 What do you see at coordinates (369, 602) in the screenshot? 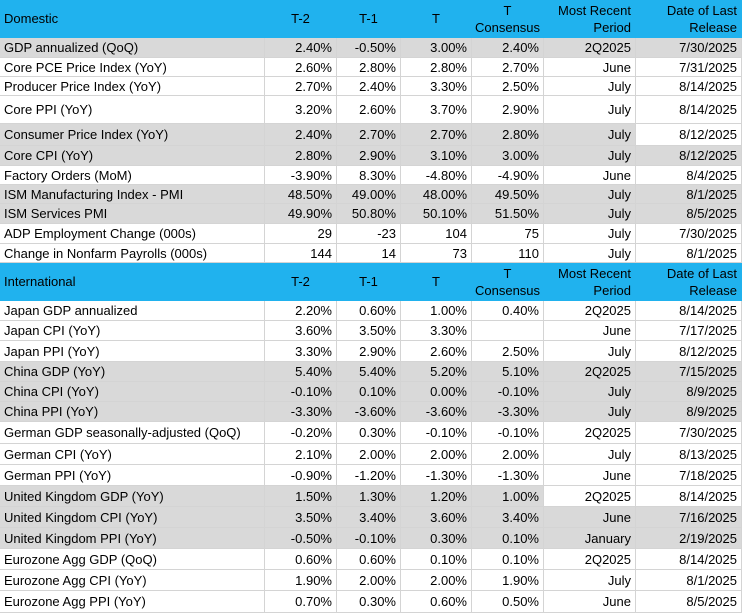
I see `data-cell: 0.30%` at bounding box center [369, 602].